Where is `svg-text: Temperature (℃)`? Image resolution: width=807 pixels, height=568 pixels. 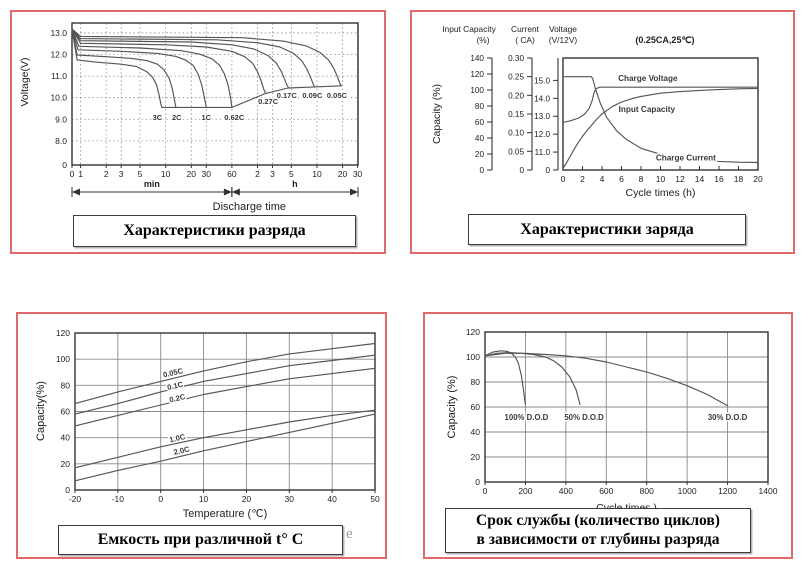 svg-text: Temperature (℃) is located at coordinates (225, 514).